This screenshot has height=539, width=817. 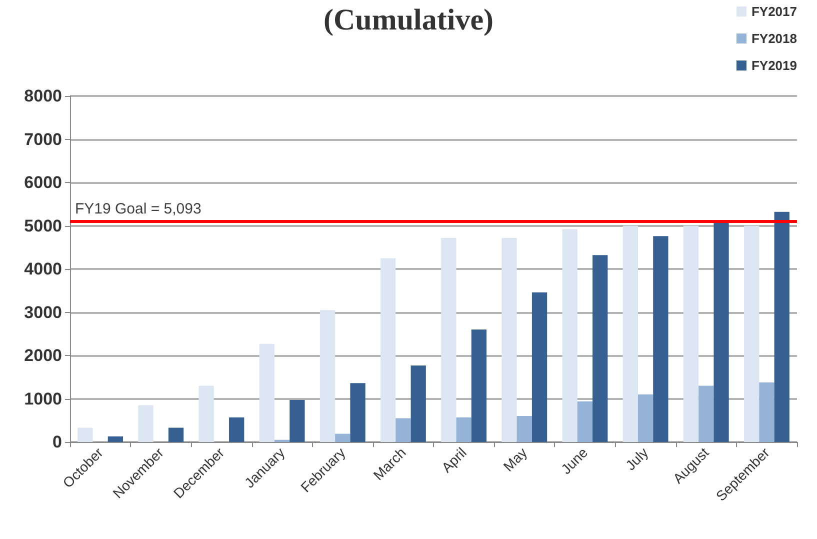 What do you see at coordinates (774, 65) in the screenshot?
I see `legend-label: FY2019` at bounding box center [774, 65].